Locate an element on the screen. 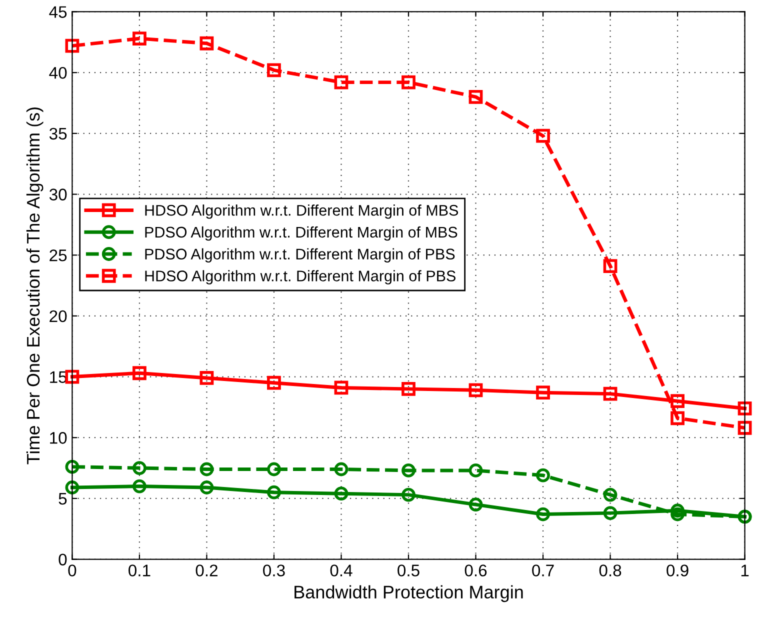  y-tick-label: 20 is located at coordinates (58, 316).